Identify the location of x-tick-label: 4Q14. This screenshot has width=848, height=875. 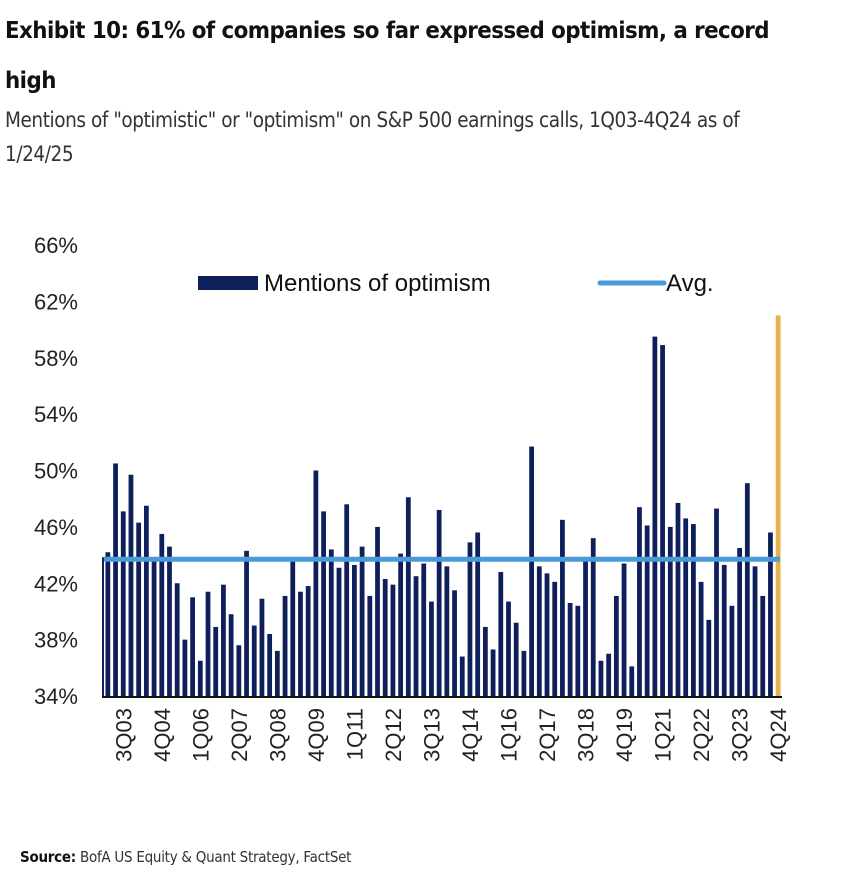
(470, 735).